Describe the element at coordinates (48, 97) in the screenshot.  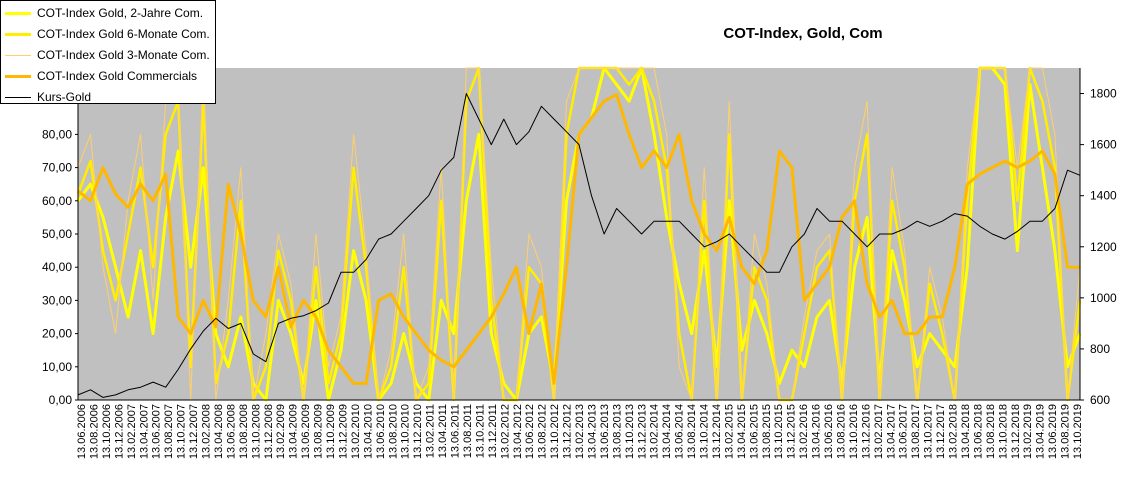
I see `legend-item: Kurs-Gold` at that location.